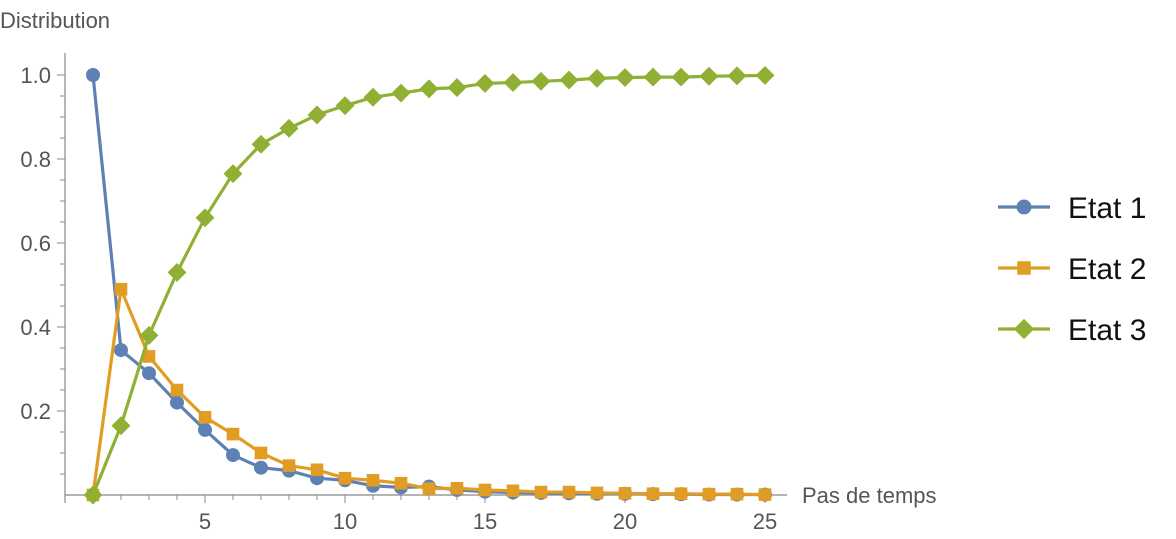 The height and width of the screenshot is (539, 1176). I want to click on legend-label: Etat 2, so click(1107, 269).